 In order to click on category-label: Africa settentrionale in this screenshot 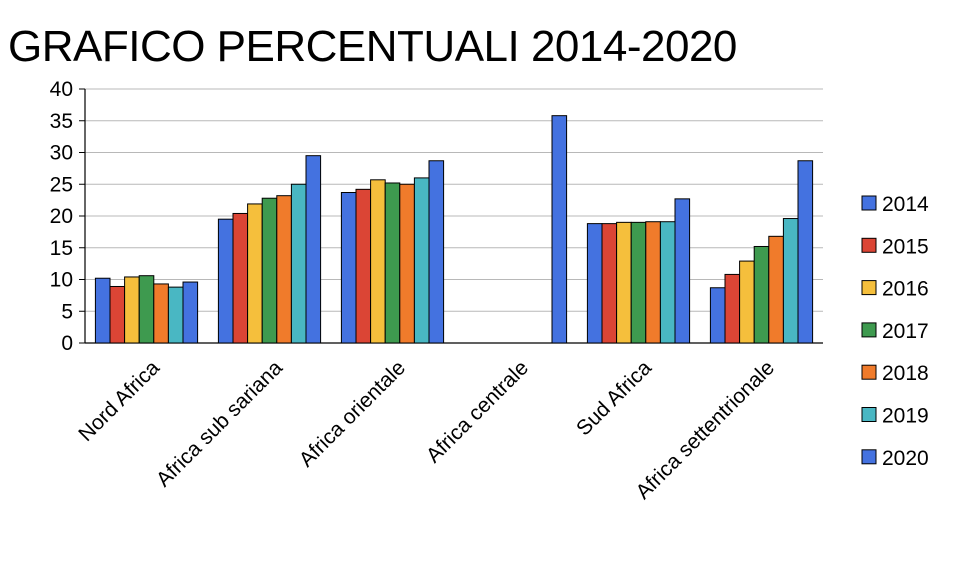, I will do `click(706, 430)`.